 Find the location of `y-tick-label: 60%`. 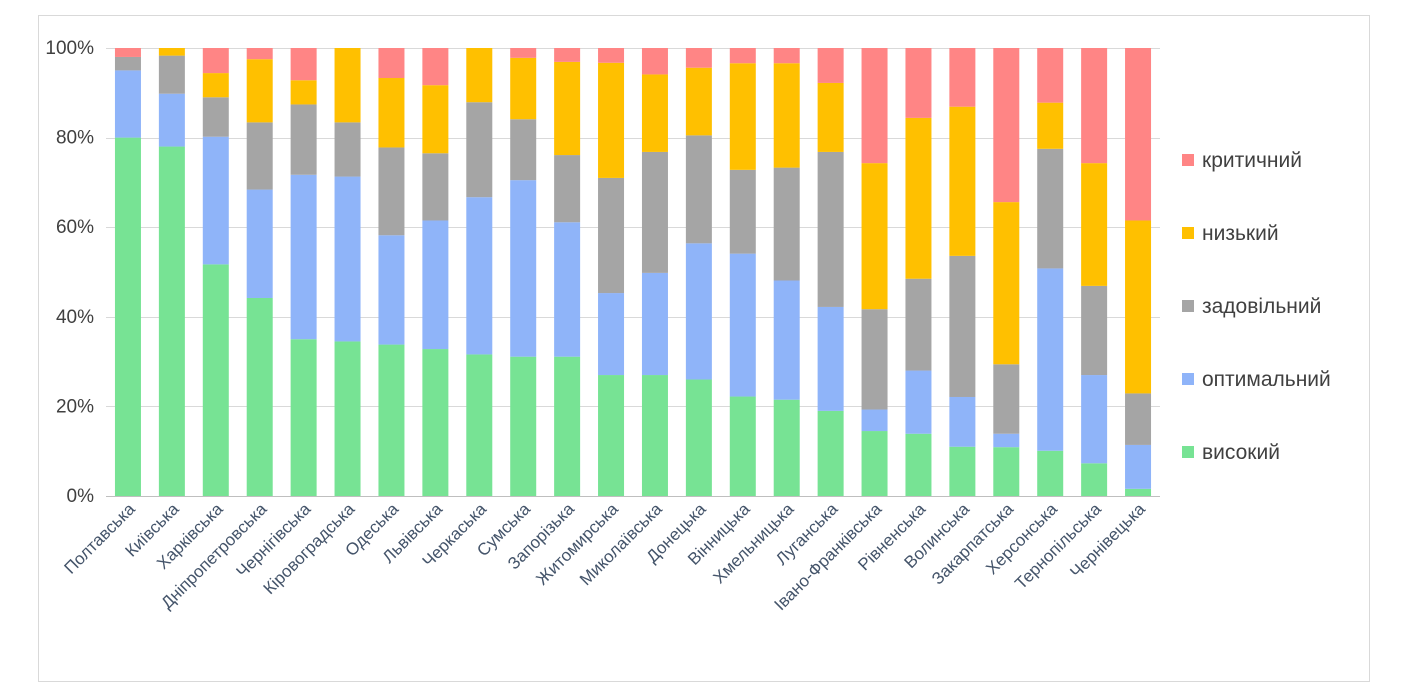

y-tick-label: 60% is located at coordinates (75, 227).